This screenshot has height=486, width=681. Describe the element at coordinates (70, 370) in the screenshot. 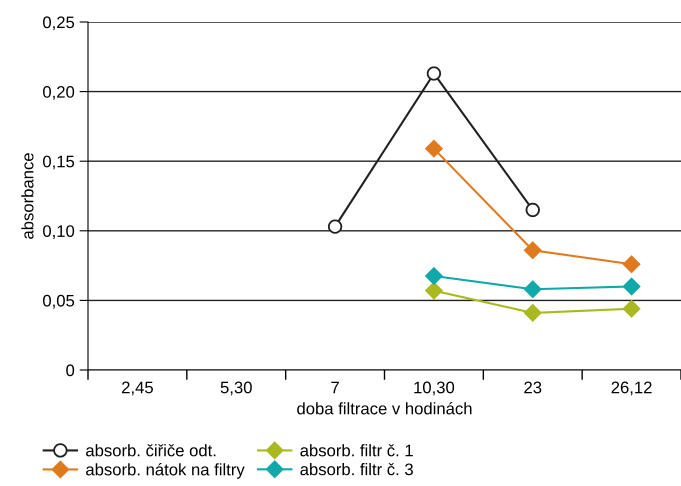

I see `y-tick-label: 0` at that location.